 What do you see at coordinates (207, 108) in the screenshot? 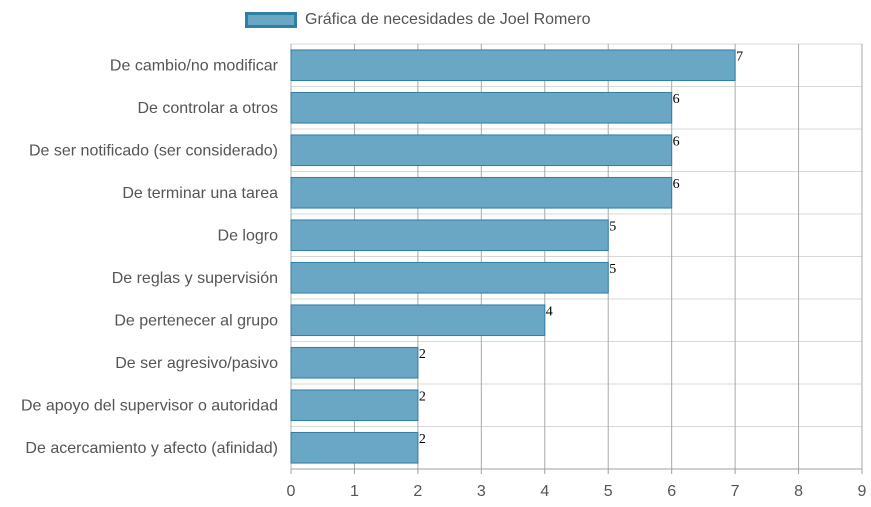
I see `category-label: De controlar a otros` at bounding box center [207, 108].